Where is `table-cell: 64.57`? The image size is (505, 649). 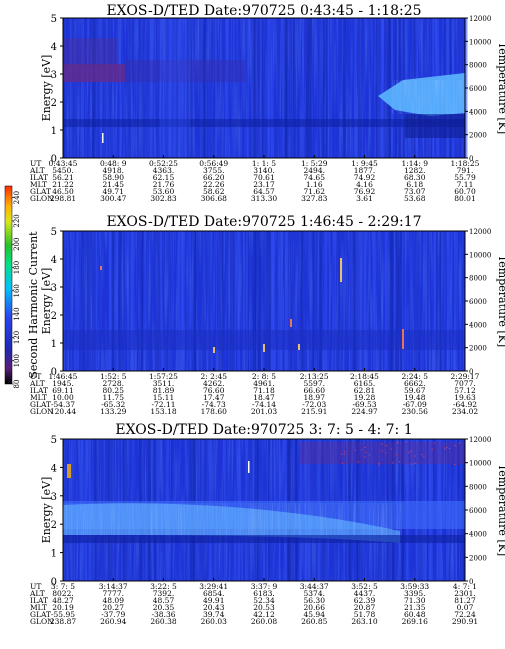 table-cell: 64.57 is located at coordinates (264, 191).